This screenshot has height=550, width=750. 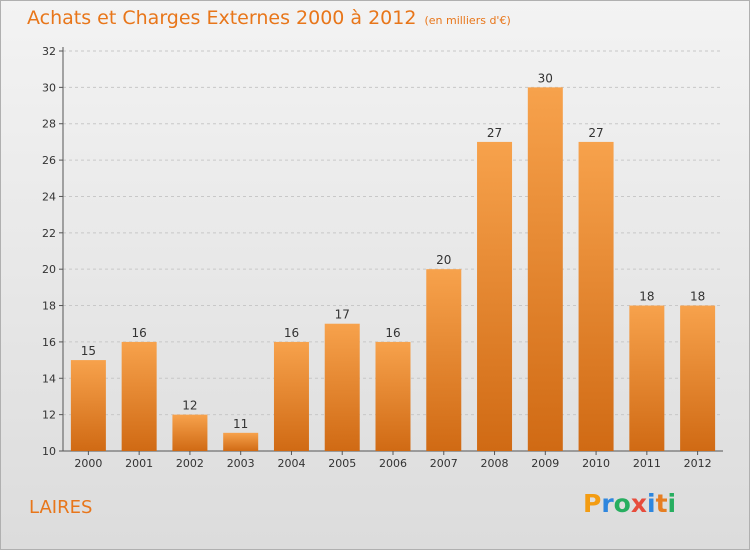 What do you see at coordinates (467, 20) in the screenshot?
I see `chart-unit: (en milliers d'€)` at bounding box center [467, 20].